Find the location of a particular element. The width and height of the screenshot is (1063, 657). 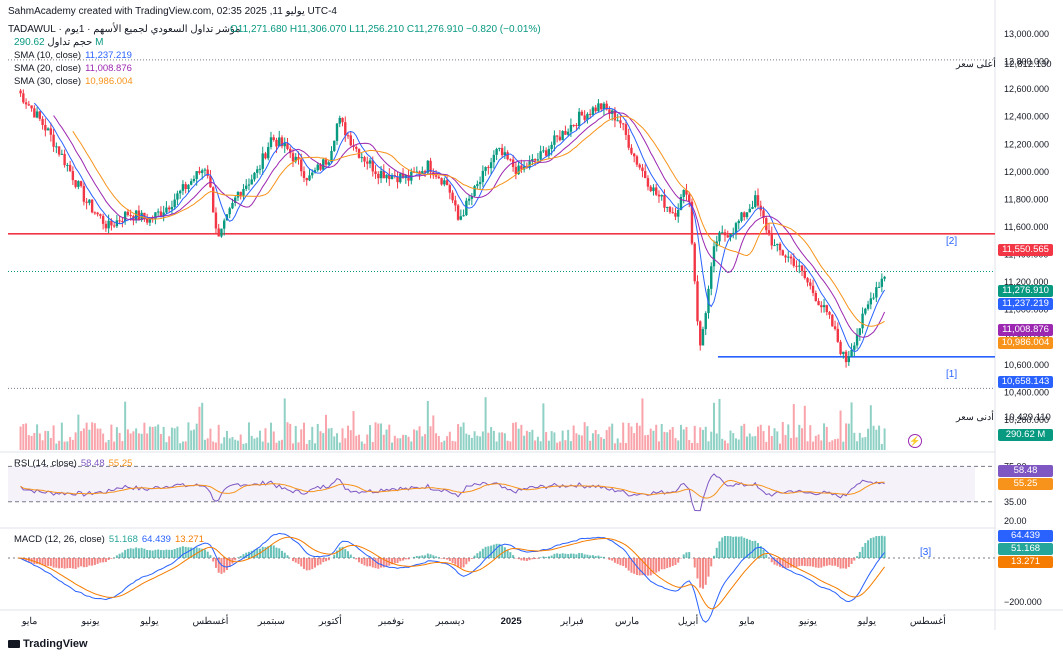

volume-legend: حجم تداول 290.62 M is located at coordinates (58, 42).